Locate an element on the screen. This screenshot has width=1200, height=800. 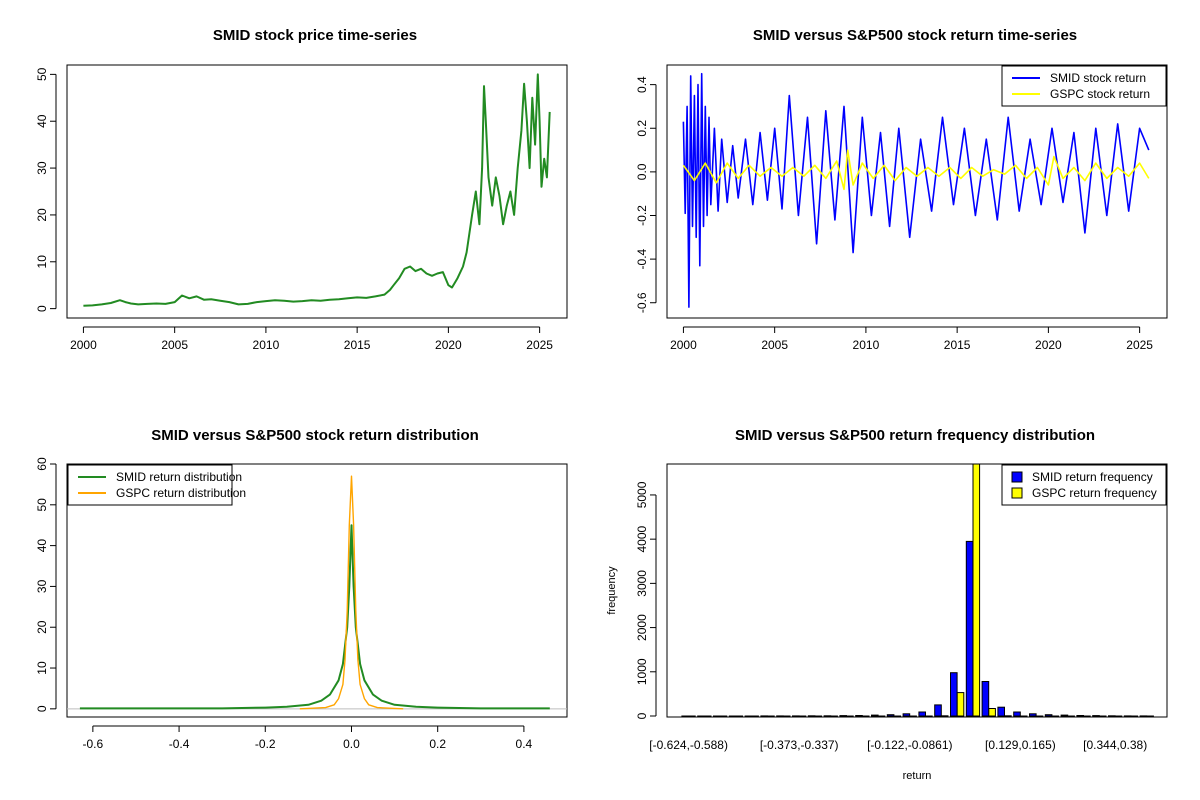
y-tick-label: 60 is located at coordinates (42, 464).